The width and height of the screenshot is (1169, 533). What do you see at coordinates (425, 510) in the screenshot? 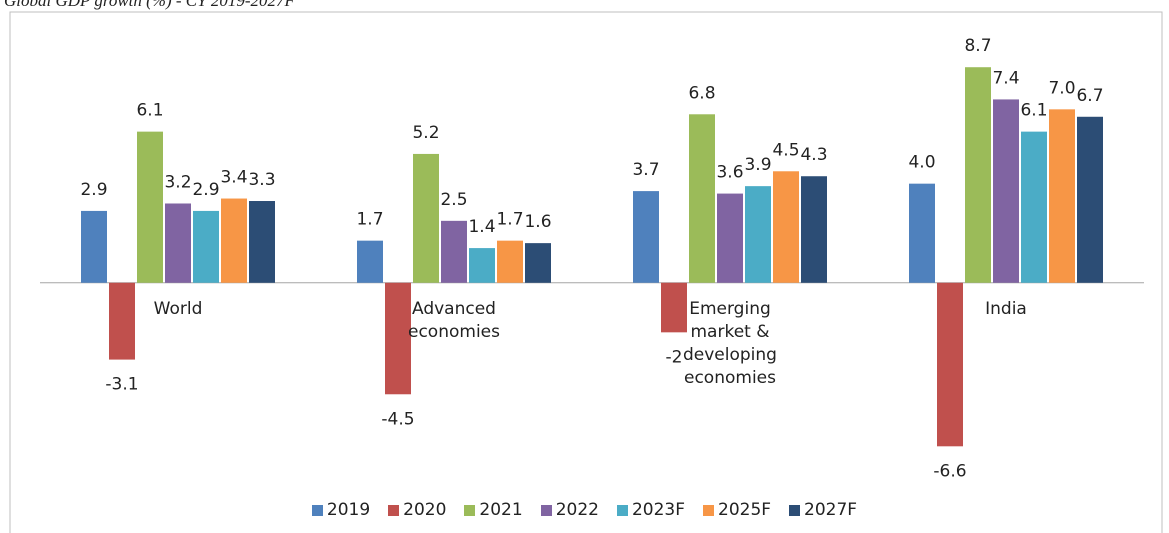
I see `legend-label: 2020` at bounding box center [425, 510].